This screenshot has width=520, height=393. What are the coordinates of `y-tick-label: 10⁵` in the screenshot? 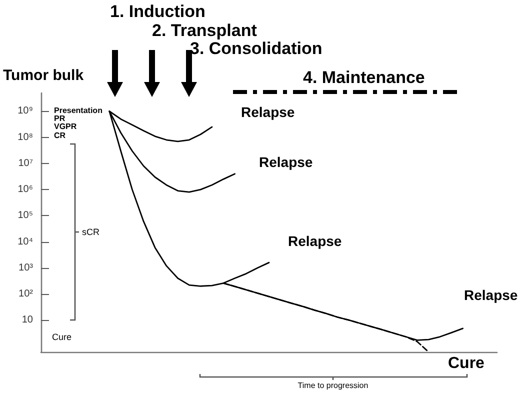 It's located at (25, 216).